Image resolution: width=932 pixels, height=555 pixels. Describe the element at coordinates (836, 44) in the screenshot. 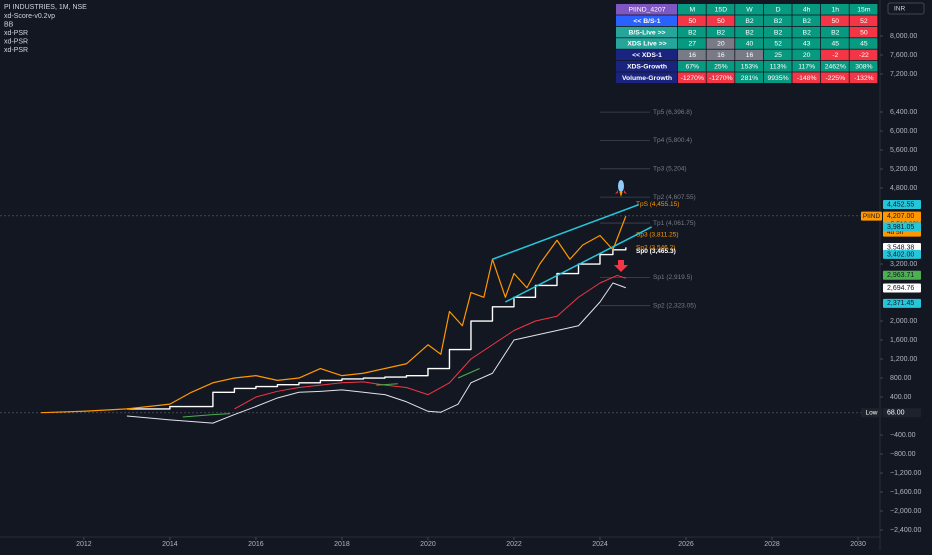

I see `table-text: 45` at that location.